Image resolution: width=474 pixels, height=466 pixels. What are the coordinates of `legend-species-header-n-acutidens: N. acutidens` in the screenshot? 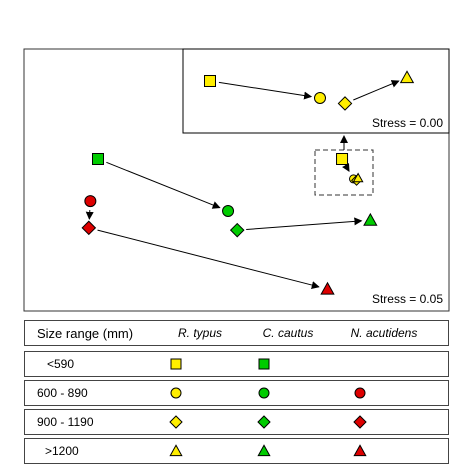 It's located at (384, 333).